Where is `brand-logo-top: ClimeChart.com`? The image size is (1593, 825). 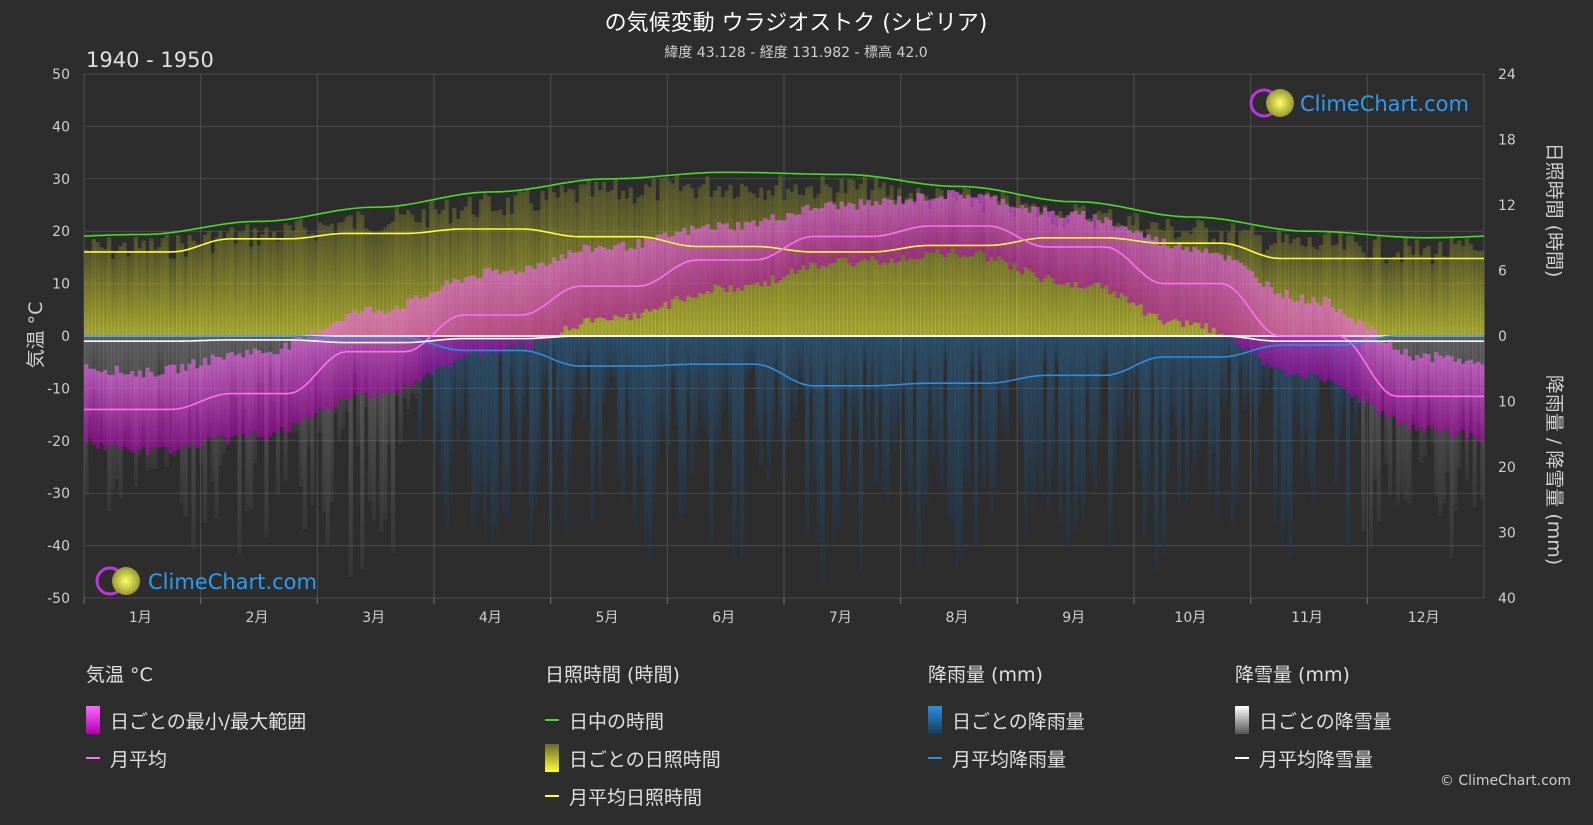
brand-logo-top: ClimeChart.com is located at coordinates (1359, 103).